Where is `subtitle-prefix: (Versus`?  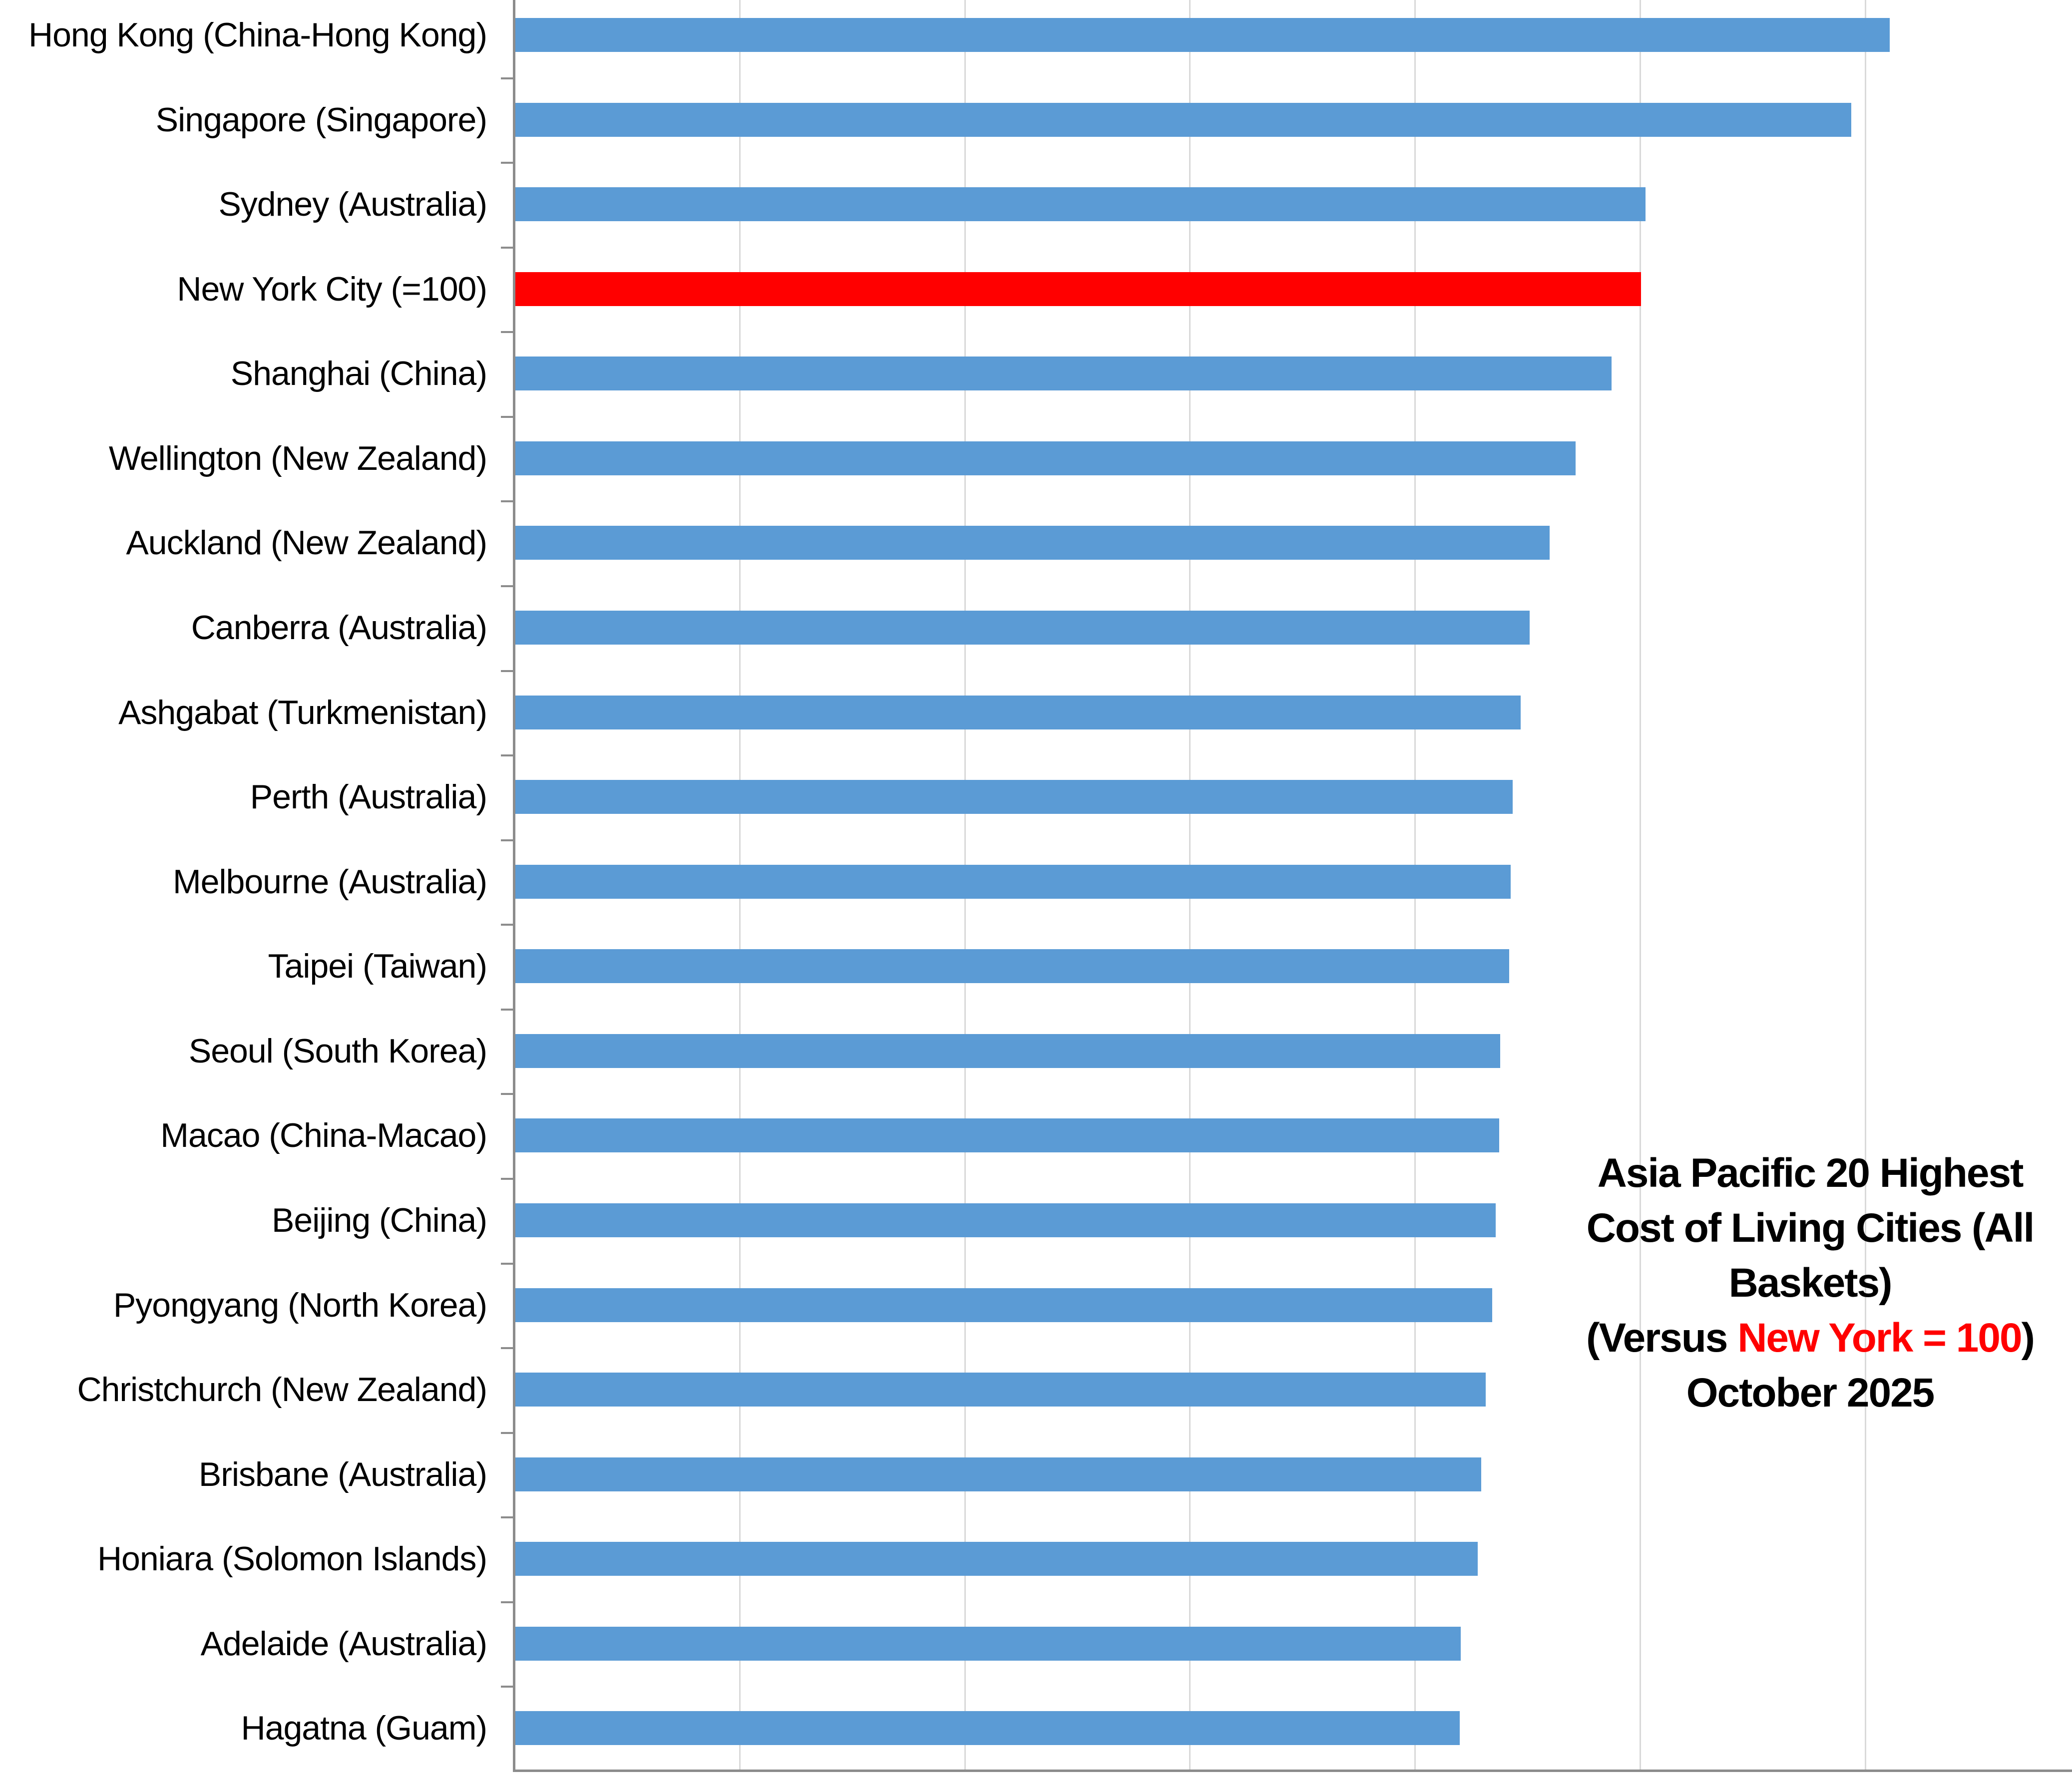 subtitle-prefix: (Versus is located at coordinates (1662, 1338).